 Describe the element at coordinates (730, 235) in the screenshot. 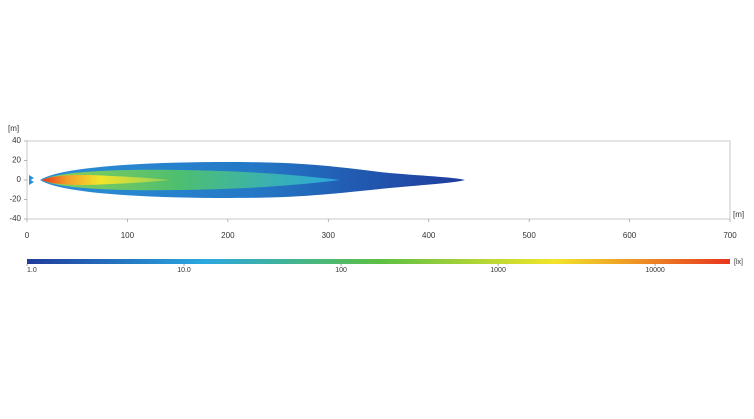

I see `x-tick-label: 700` at that location.